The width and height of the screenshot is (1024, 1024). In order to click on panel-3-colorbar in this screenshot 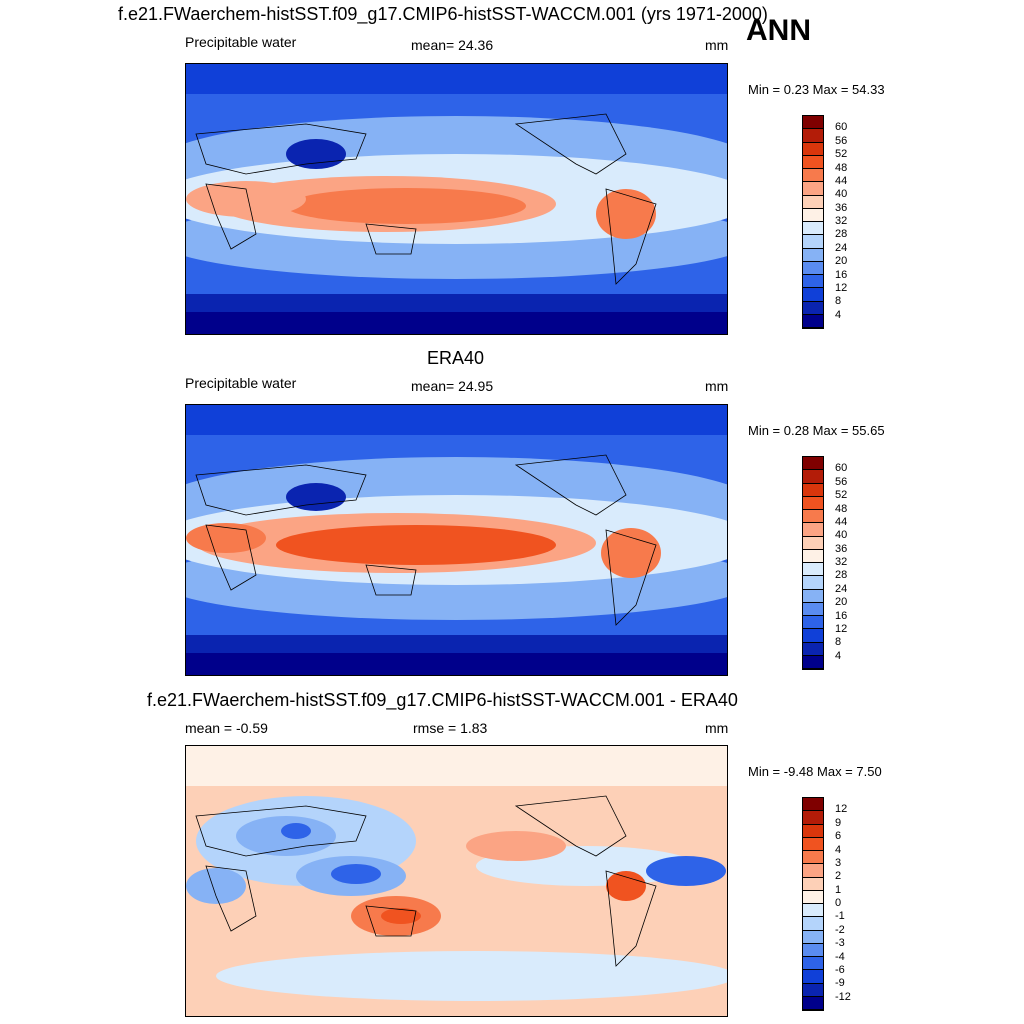, I will do `click(813, 904)`.